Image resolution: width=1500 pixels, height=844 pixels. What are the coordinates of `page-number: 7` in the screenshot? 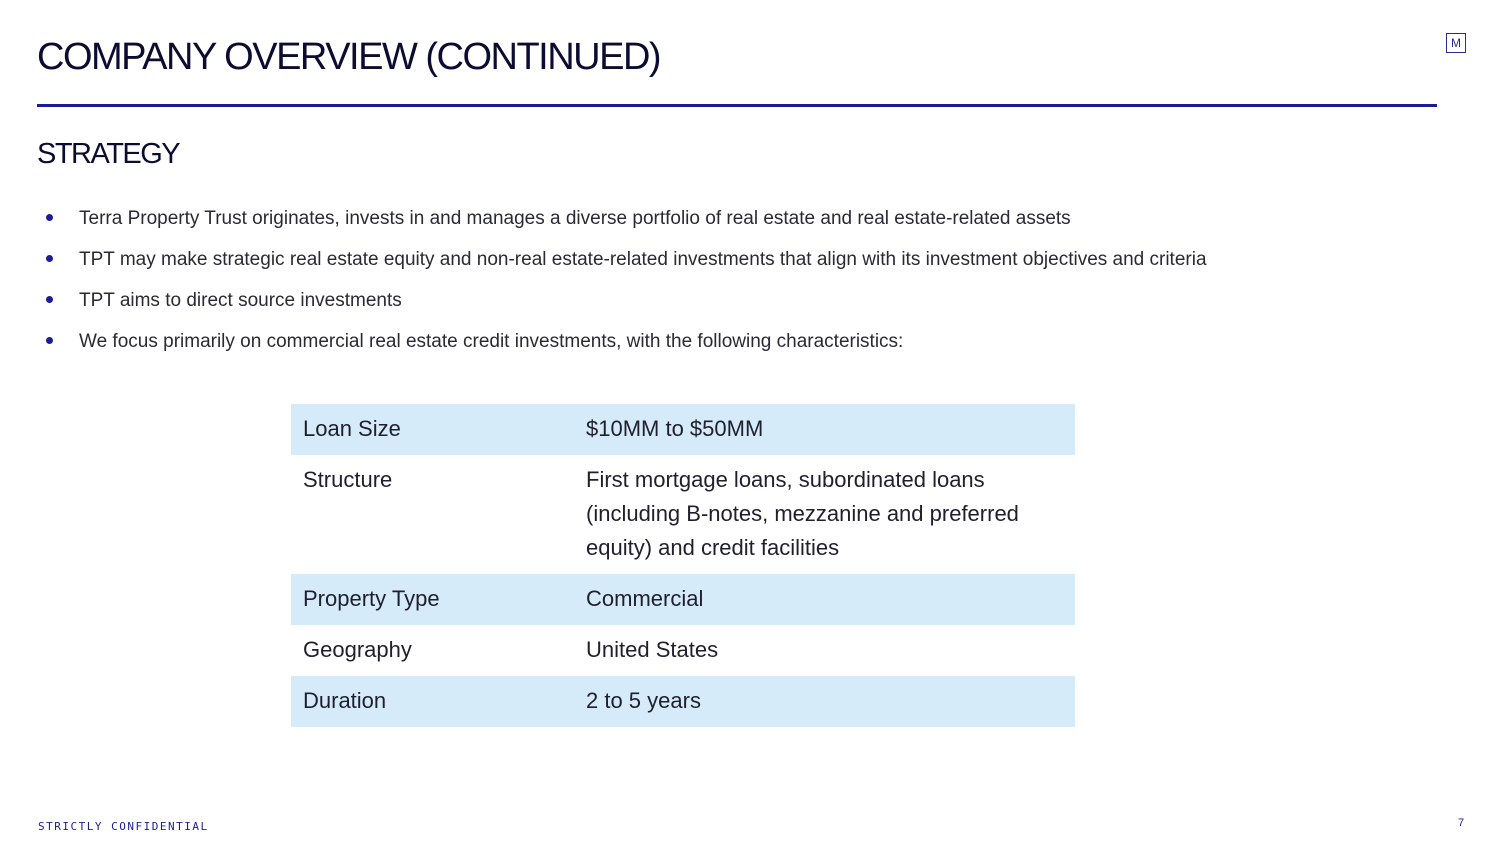 It's located at (1461, 823).